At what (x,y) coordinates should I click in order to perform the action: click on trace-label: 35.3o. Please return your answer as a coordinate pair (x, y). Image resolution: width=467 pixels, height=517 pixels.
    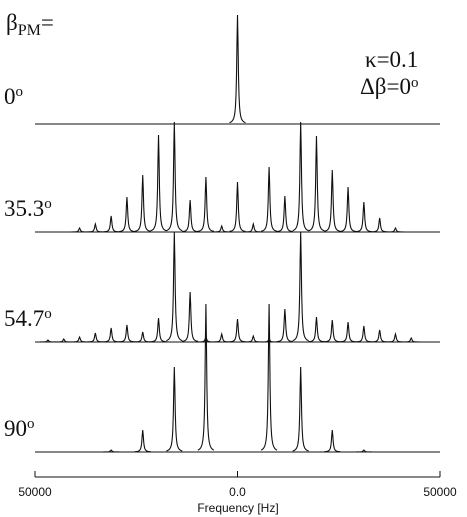
    Looking at the image, I should click on (28, 208).